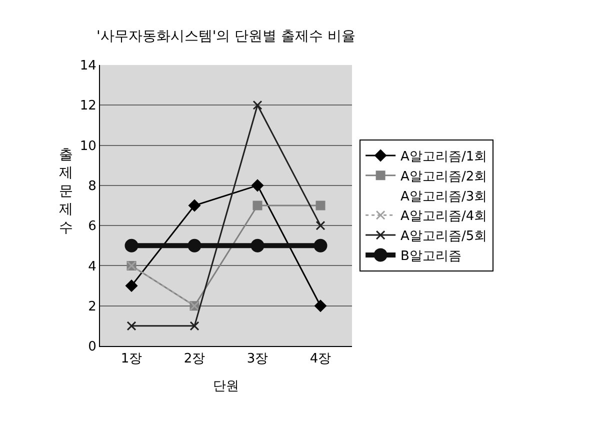  What do you see at coordinates (92, 266) in the screenshot?
I see `y-tick-label: 4` at bounding box center [92, 266].